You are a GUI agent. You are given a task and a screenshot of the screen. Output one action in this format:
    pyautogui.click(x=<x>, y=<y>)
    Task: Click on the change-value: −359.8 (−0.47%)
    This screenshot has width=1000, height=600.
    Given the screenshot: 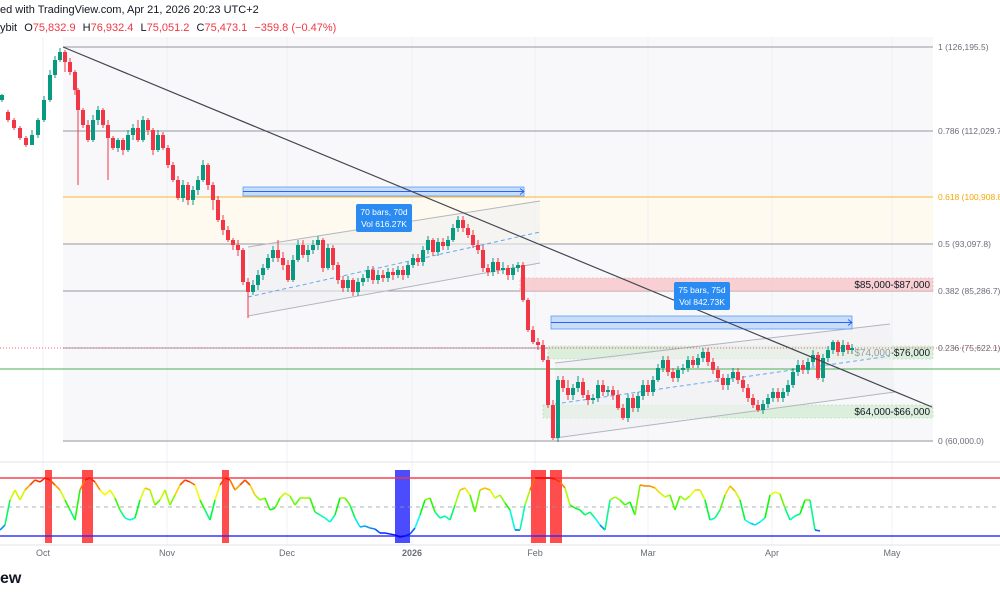 What is the action you would take?
    pyautogui.click(x=295, y=28)
    